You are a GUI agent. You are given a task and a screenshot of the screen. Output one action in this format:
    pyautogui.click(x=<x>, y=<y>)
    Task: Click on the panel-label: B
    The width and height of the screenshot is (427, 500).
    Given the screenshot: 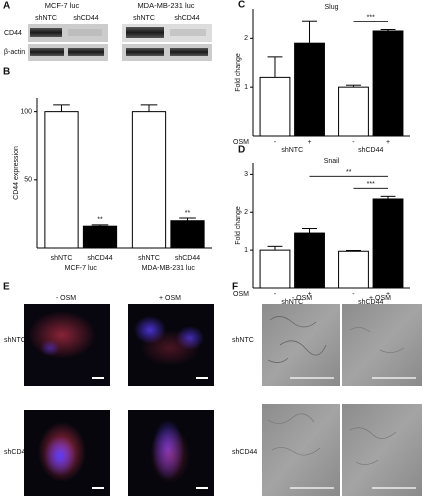 What is the action you would take?
    pyautogui.click(x=6, y=72)
    